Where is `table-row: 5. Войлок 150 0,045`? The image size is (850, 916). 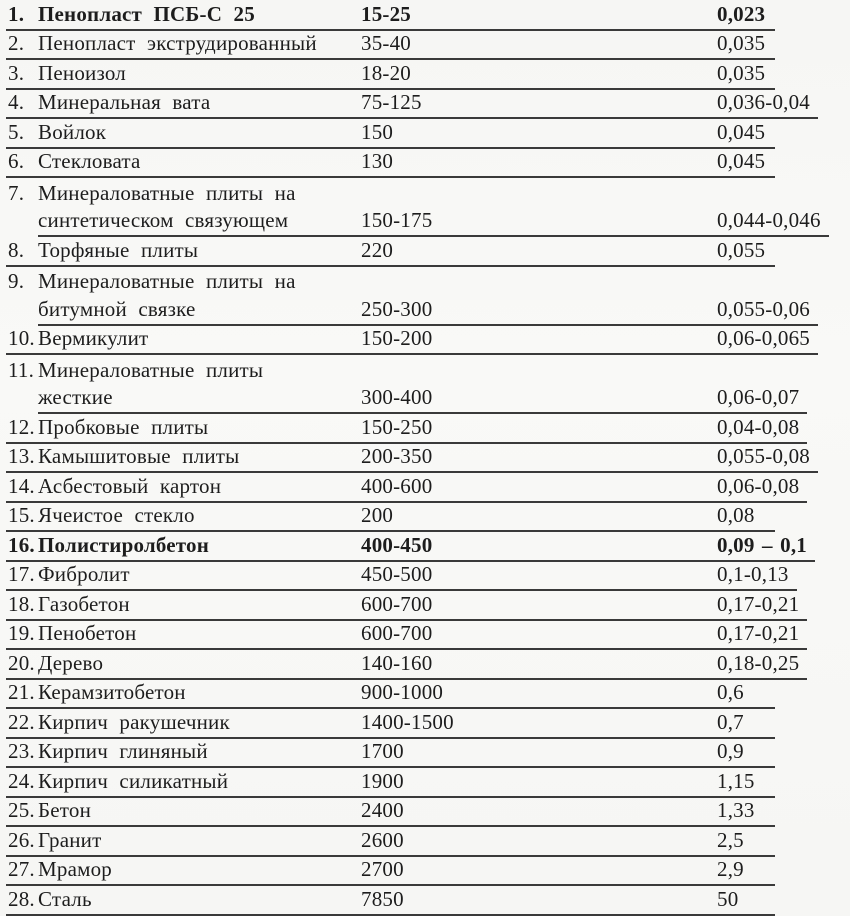 table-row: 5. Войлок 150 0,045 is located at coordinates (390, 134).